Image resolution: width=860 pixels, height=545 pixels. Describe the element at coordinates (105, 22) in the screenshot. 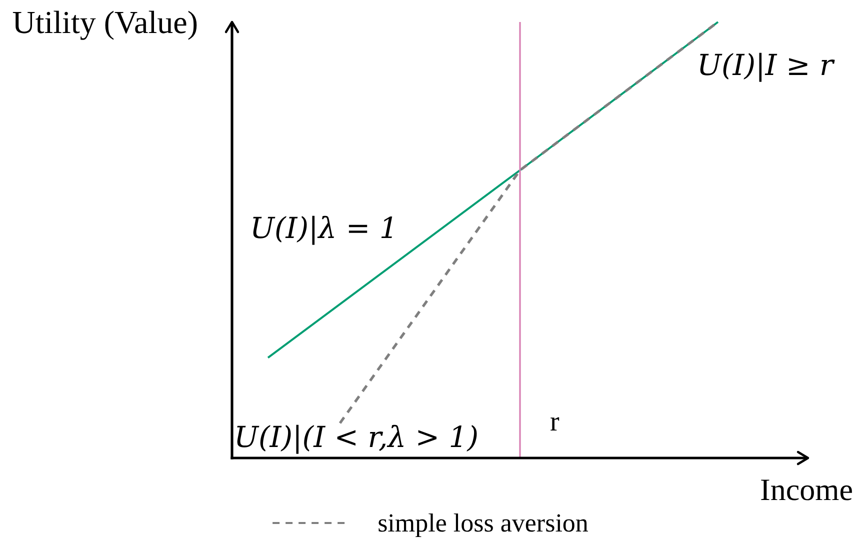

I see `y-axis-title: Utility (Value)` at that location.